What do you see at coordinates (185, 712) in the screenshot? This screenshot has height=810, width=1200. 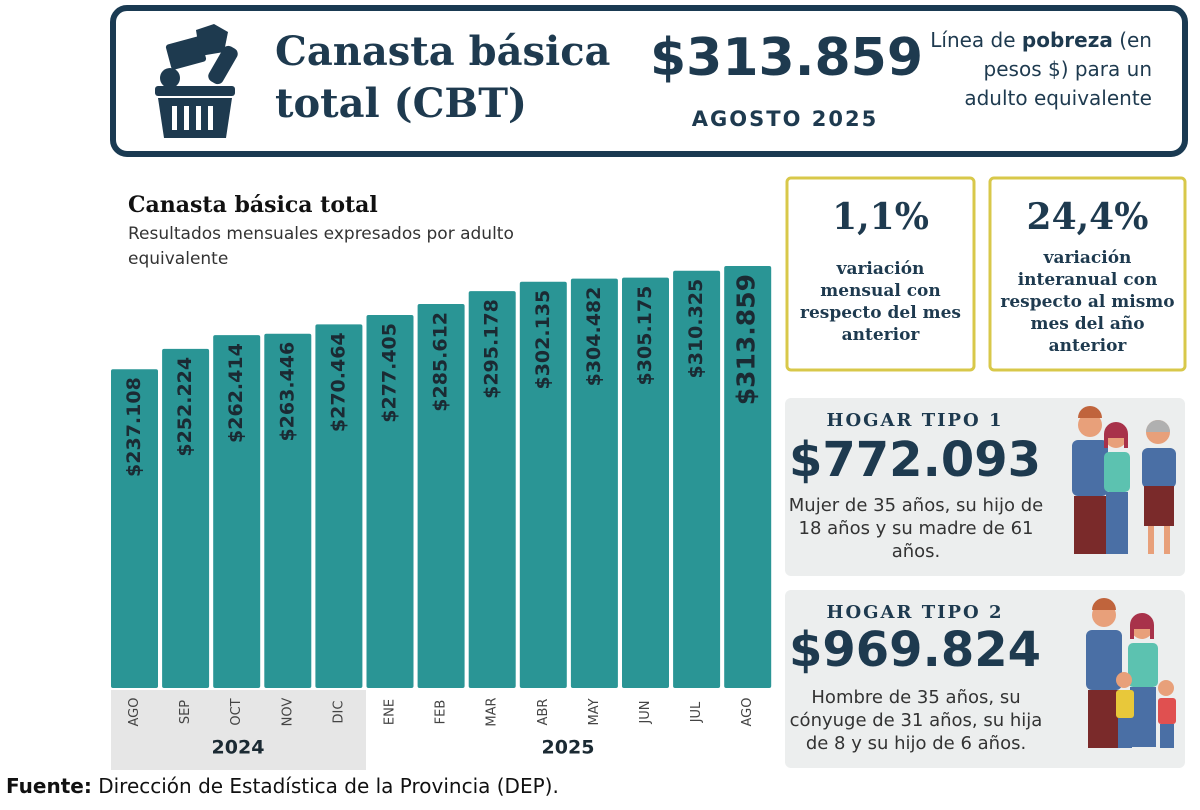 I see `x-tick-label: SEP` at bounding box center [185, 712].